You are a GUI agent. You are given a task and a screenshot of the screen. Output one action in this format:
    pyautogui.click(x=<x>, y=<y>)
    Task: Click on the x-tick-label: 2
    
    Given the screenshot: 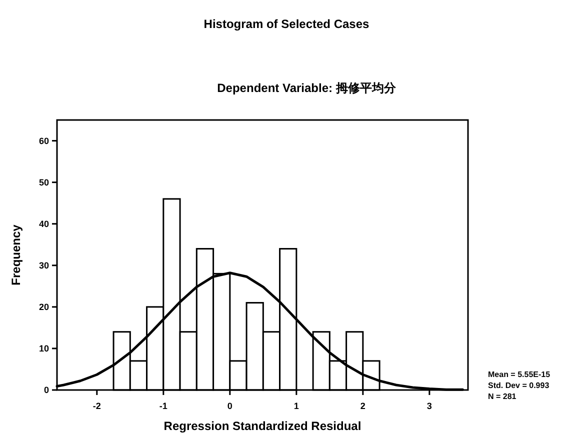 What is the action you would take?
    pyautogui.click(x=363, y=406)
    